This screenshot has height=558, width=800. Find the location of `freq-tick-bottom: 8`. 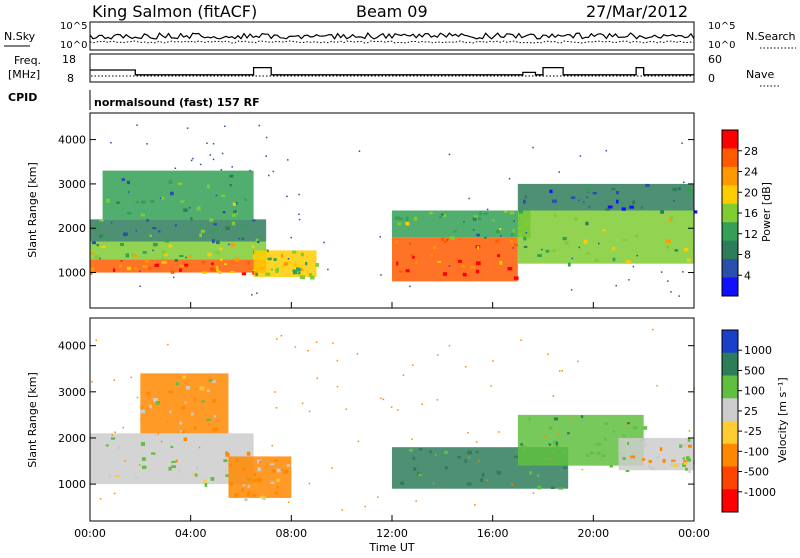

freq-tick-bottom: 8 is located at coordinates (70, 78).